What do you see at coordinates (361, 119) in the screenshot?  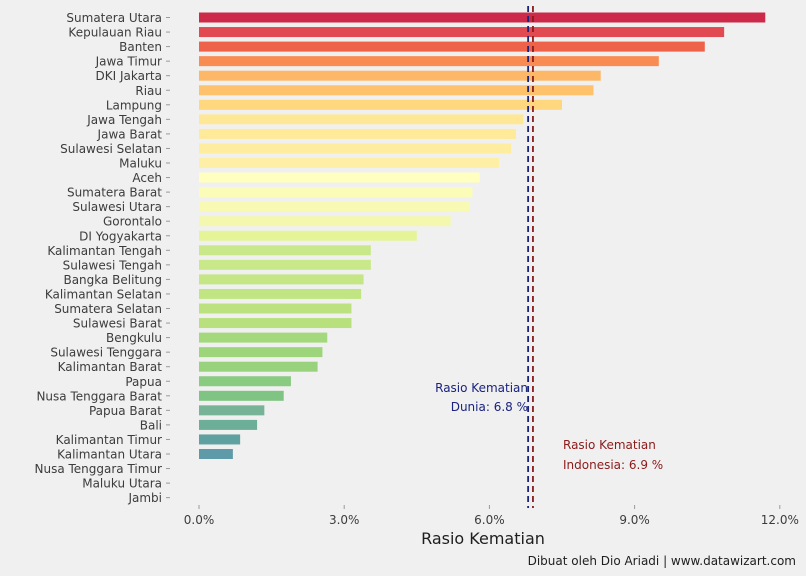 I see `bar-jawa-tengah` at bounding box center [361, 119].